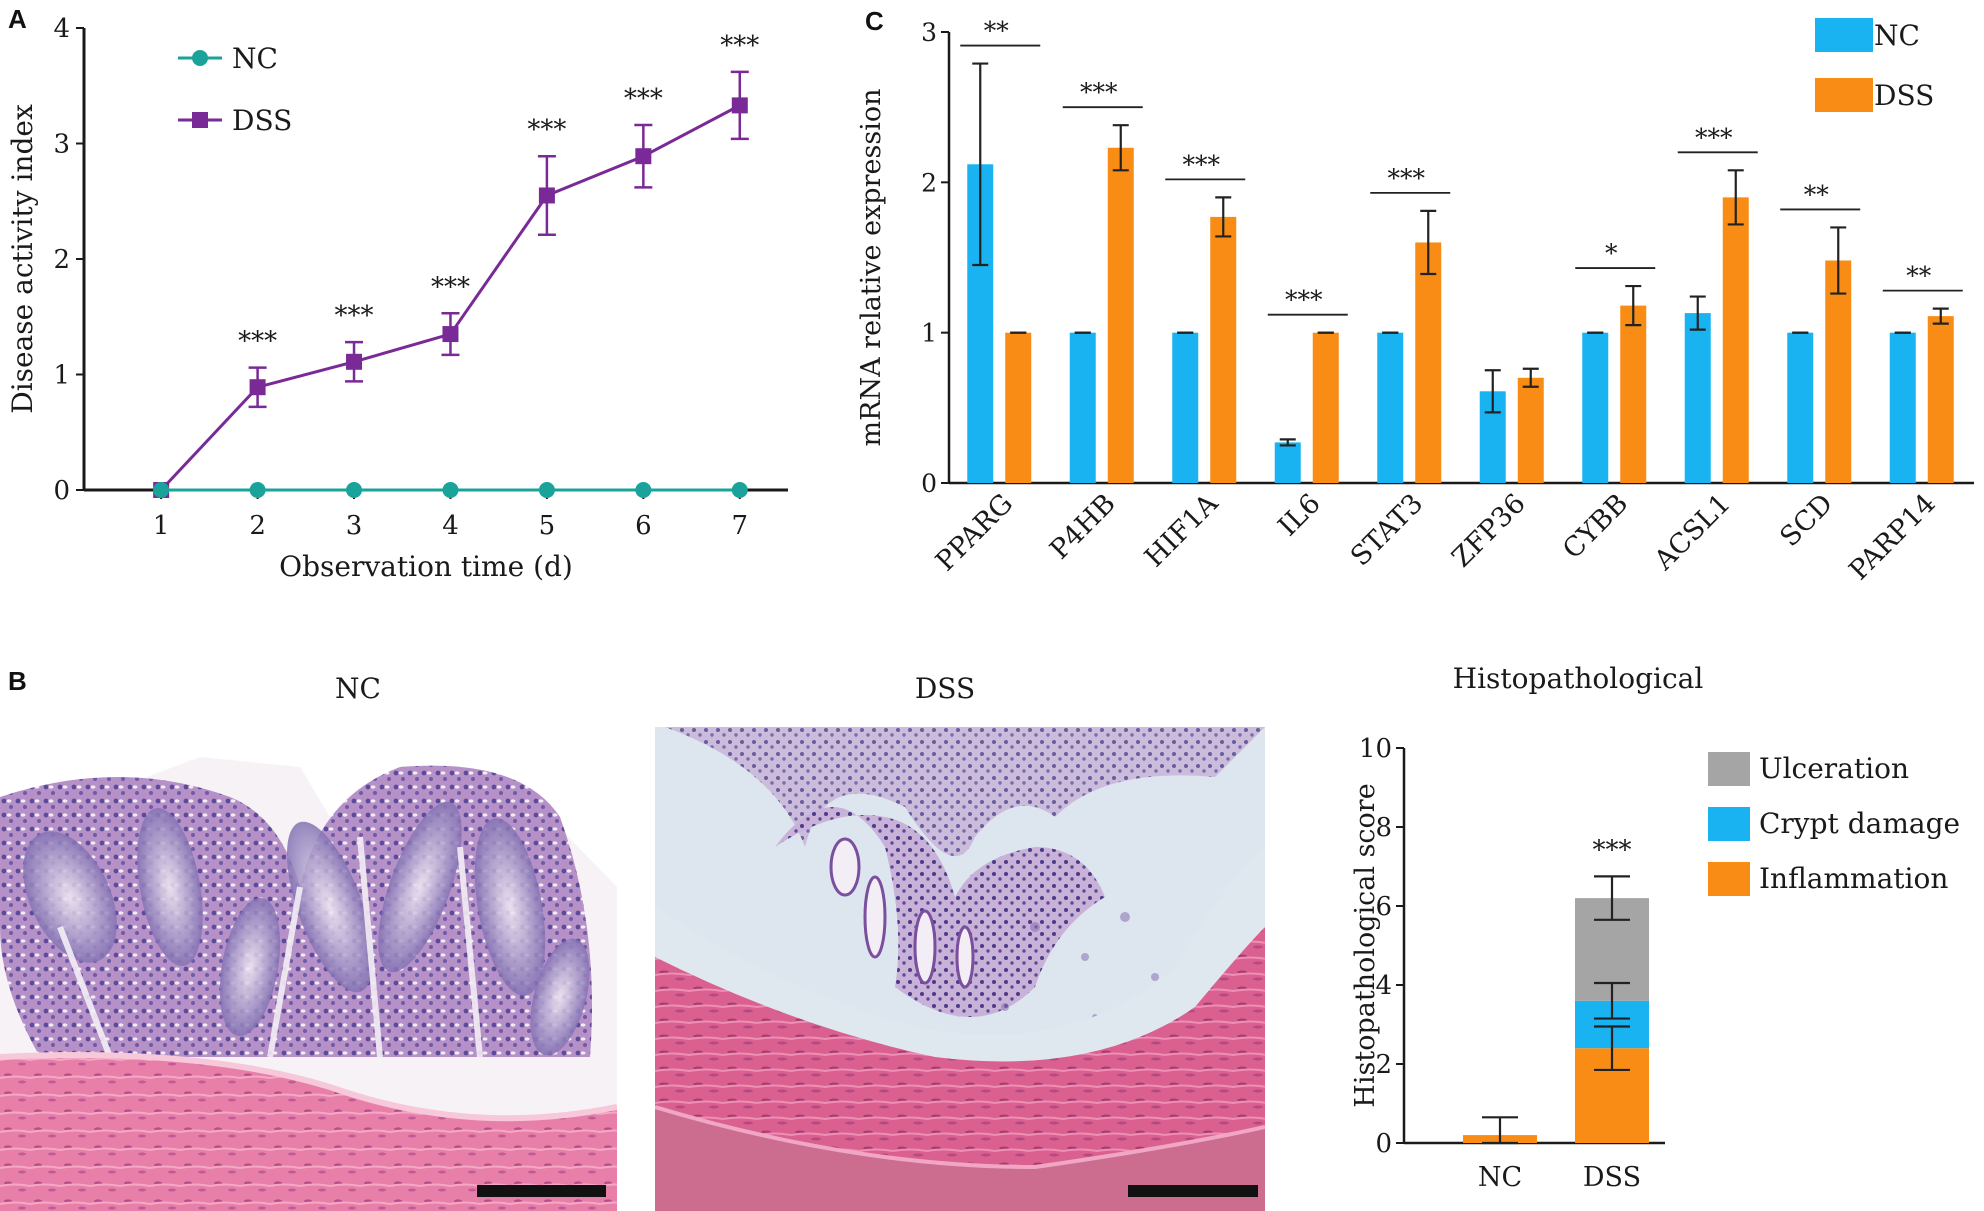 Image resolution: width=1984 pixels, height=1211 pixels. I want to click on y-tick-label: 8, so click(1383, 828).